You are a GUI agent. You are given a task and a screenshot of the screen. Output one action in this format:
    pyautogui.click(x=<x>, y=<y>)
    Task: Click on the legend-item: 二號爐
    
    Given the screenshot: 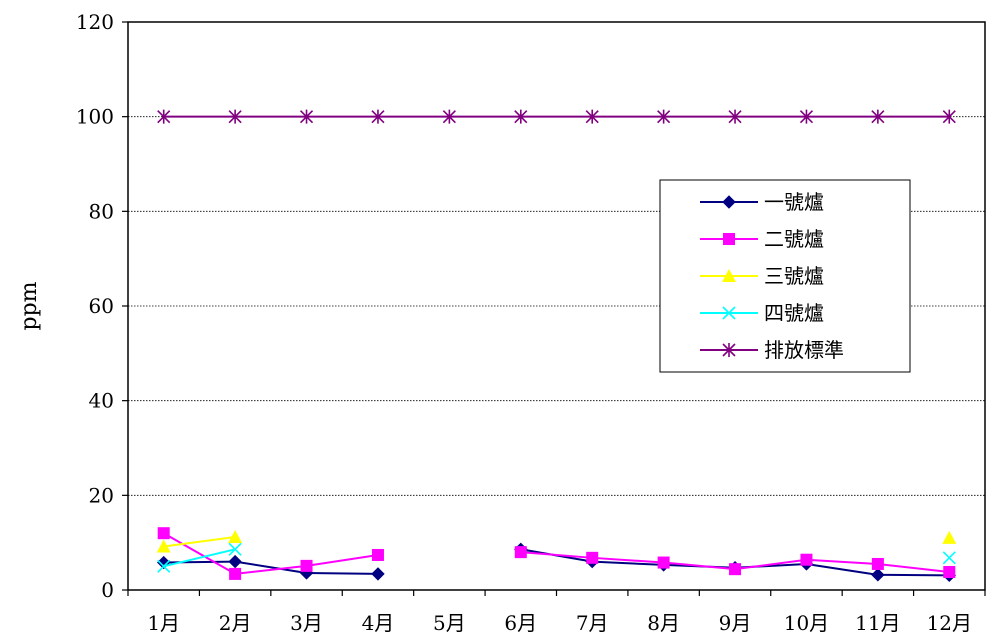 What is the action you would take?
    pyautogui.click(x=762, y=239)
    